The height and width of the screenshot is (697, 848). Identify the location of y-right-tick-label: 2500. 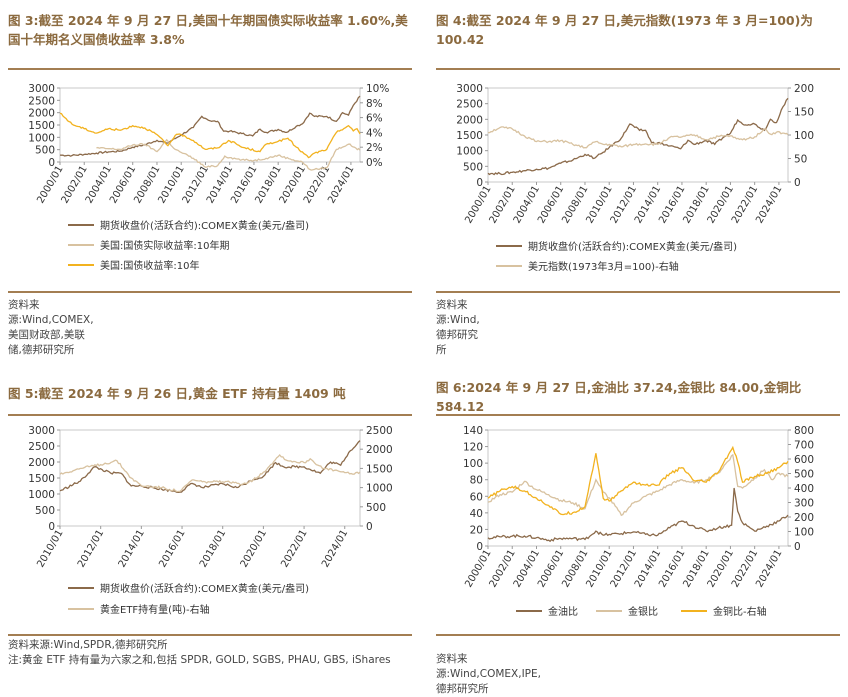
(379, 431).